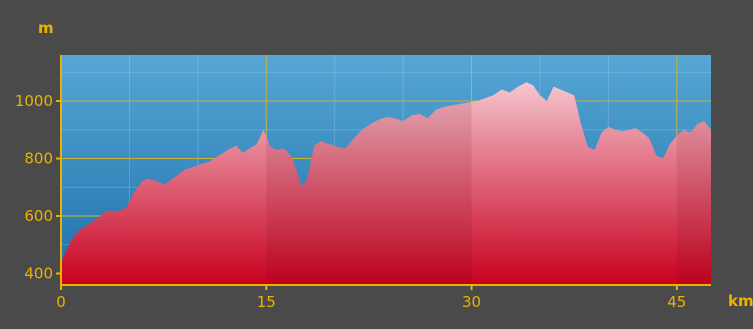 The image size is (753, 329). What do you see at coordinates (676, 302) in the screenshot?
I see `x-tick-label: 45` at bounding box center [676, 302].